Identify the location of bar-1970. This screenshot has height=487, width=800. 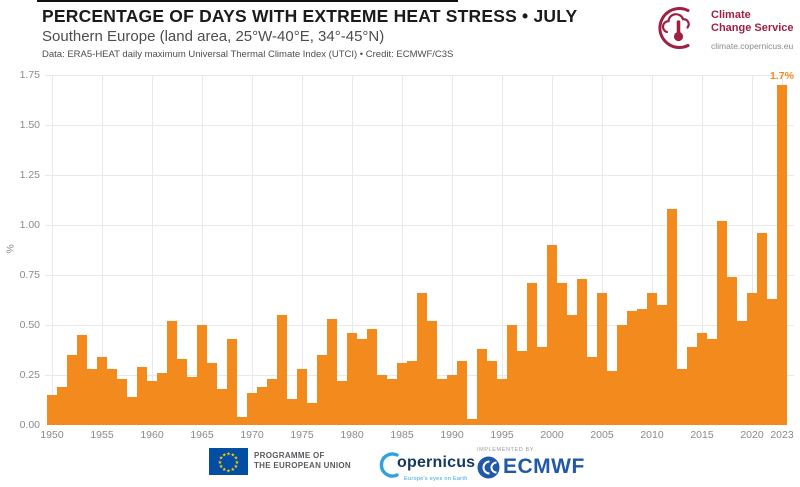
(252, 409).